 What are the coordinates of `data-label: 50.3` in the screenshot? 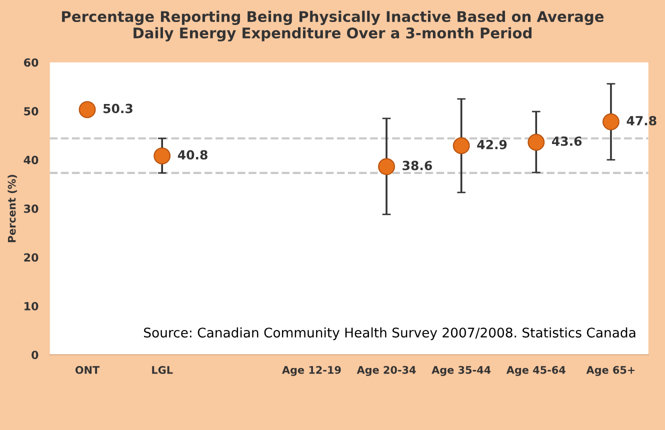 It's located at (118, 109).